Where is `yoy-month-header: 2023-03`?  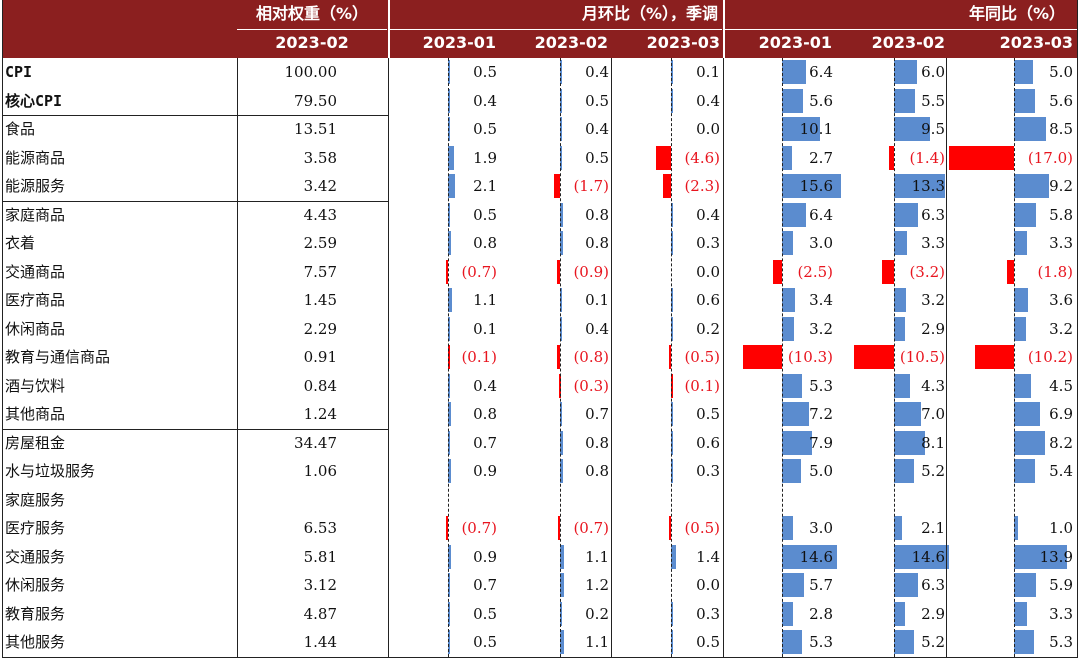
yoy-month-header: 2023-03 is located at coordinates (1036, 42).